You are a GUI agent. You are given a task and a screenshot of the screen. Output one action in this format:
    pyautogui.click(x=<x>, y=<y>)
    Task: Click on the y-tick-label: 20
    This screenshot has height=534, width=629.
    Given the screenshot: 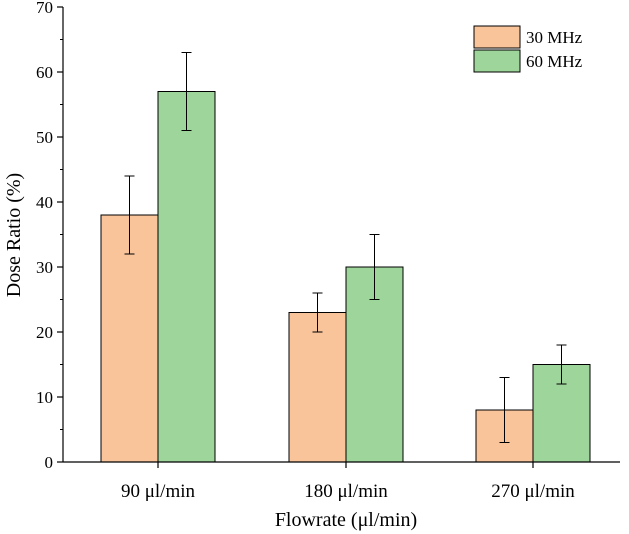 What is the action you would take?
    pyautogui.click(x=44, y=332)
    